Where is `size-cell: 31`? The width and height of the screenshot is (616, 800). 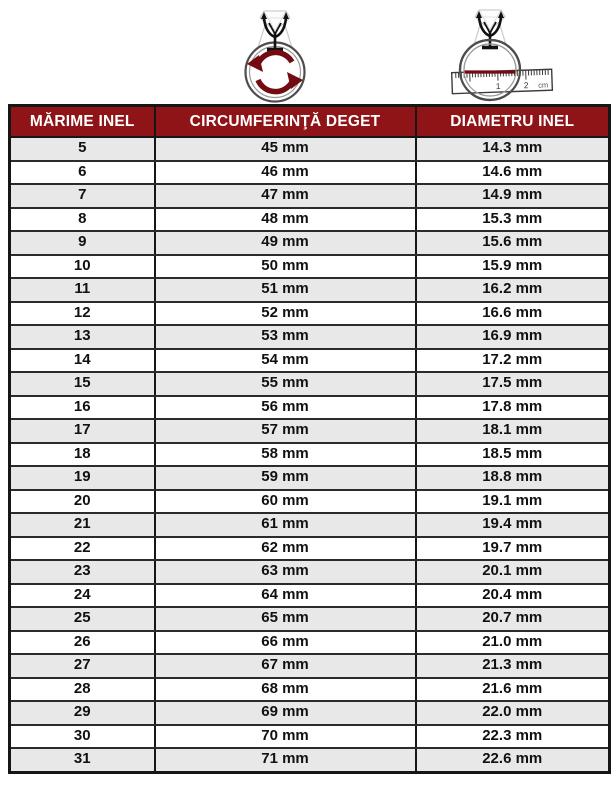
size-cell: 31 is located at coordinates (82, 760).